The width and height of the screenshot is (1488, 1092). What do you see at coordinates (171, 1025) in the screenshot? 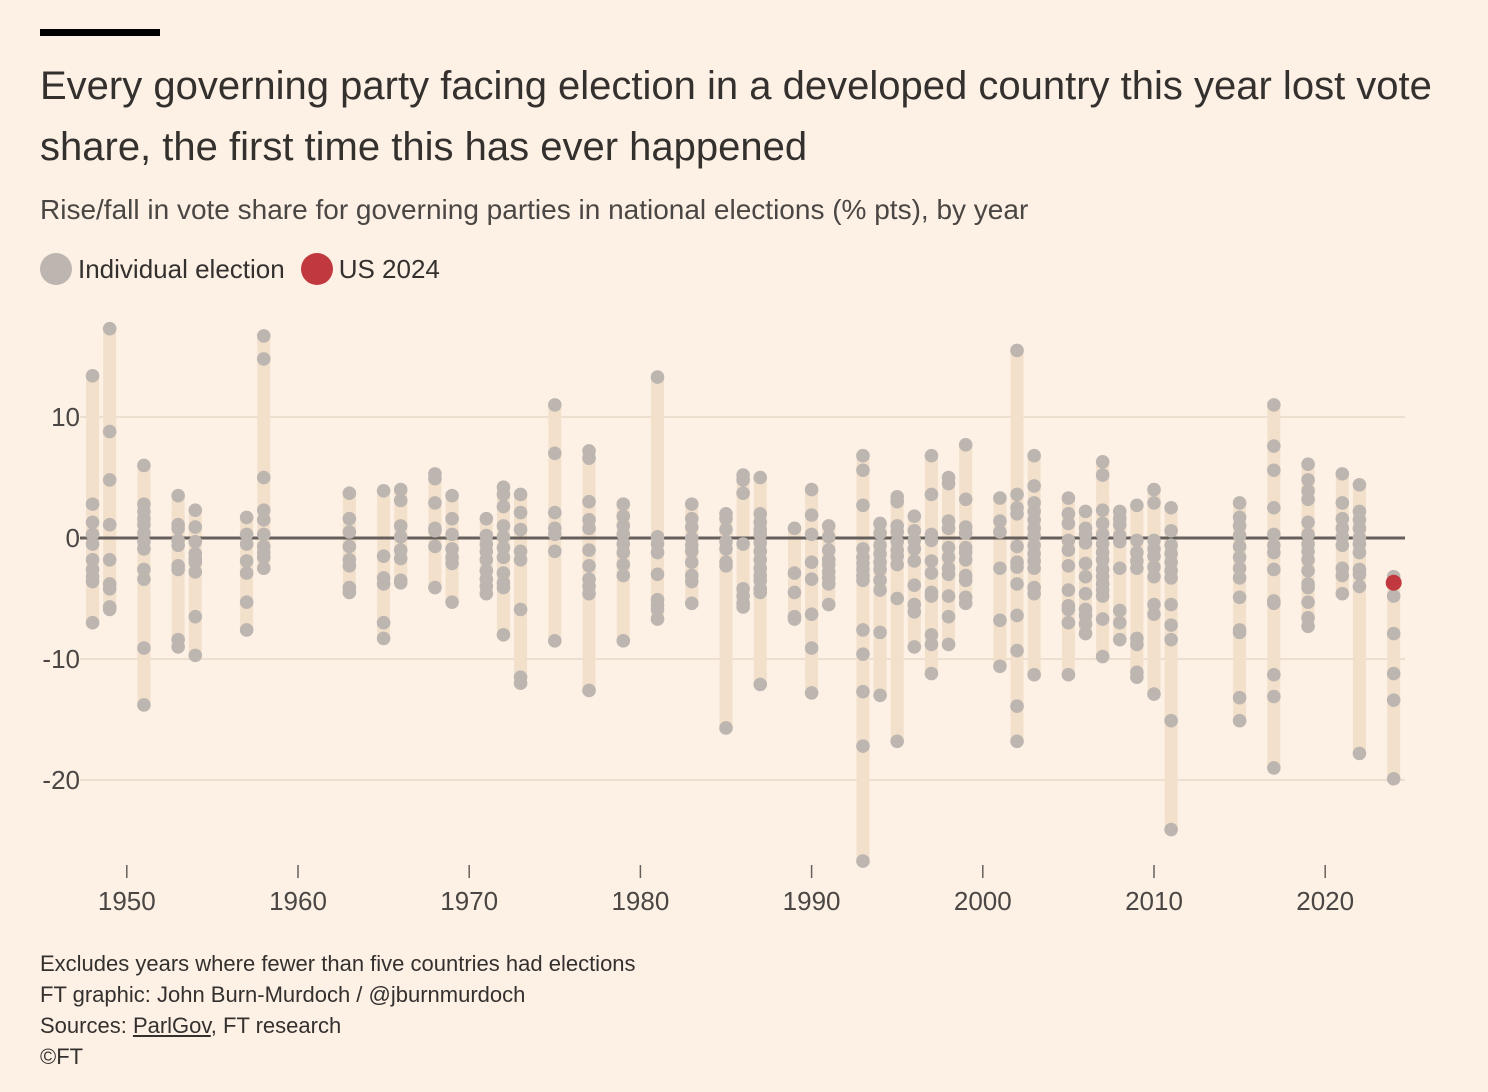
I see `parlgov-link: ParlGov` at bounding box center [171, 1025].